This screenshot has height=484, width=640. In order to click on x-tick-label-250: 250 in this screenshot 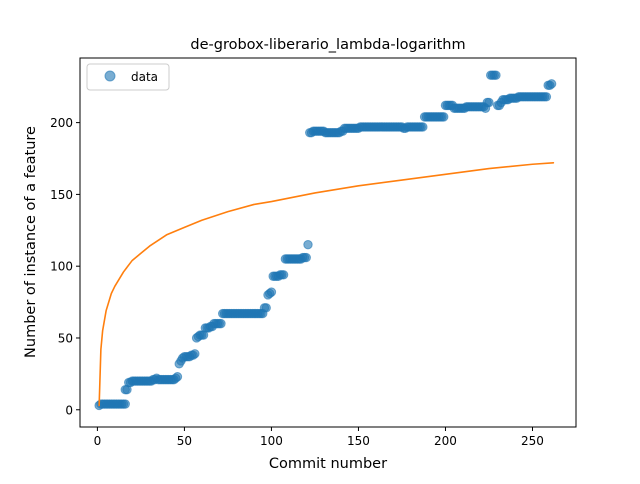, I will do `click(532, 441)`.